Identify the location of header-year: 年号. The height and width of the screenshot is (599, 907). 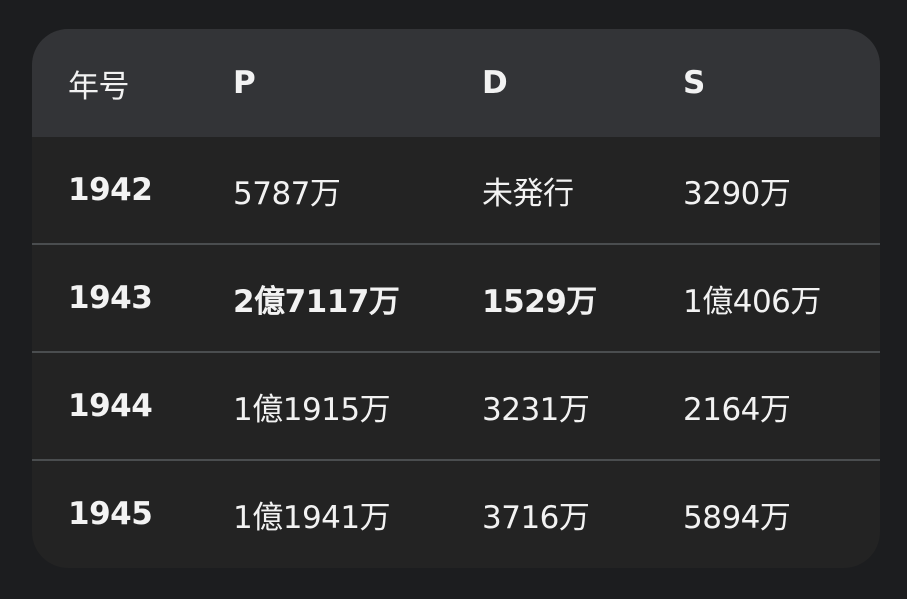
(99, 86).